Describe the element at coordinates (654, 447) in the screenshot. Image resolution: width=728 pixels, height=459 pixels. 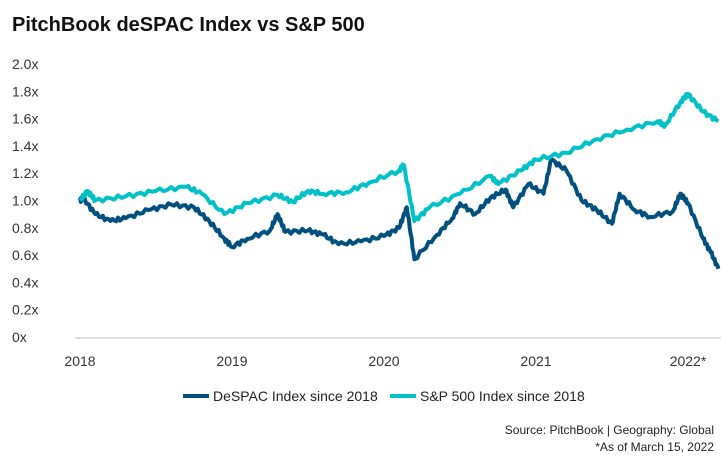
I see `footnote-text: *As of March 15, 2022` at that location.